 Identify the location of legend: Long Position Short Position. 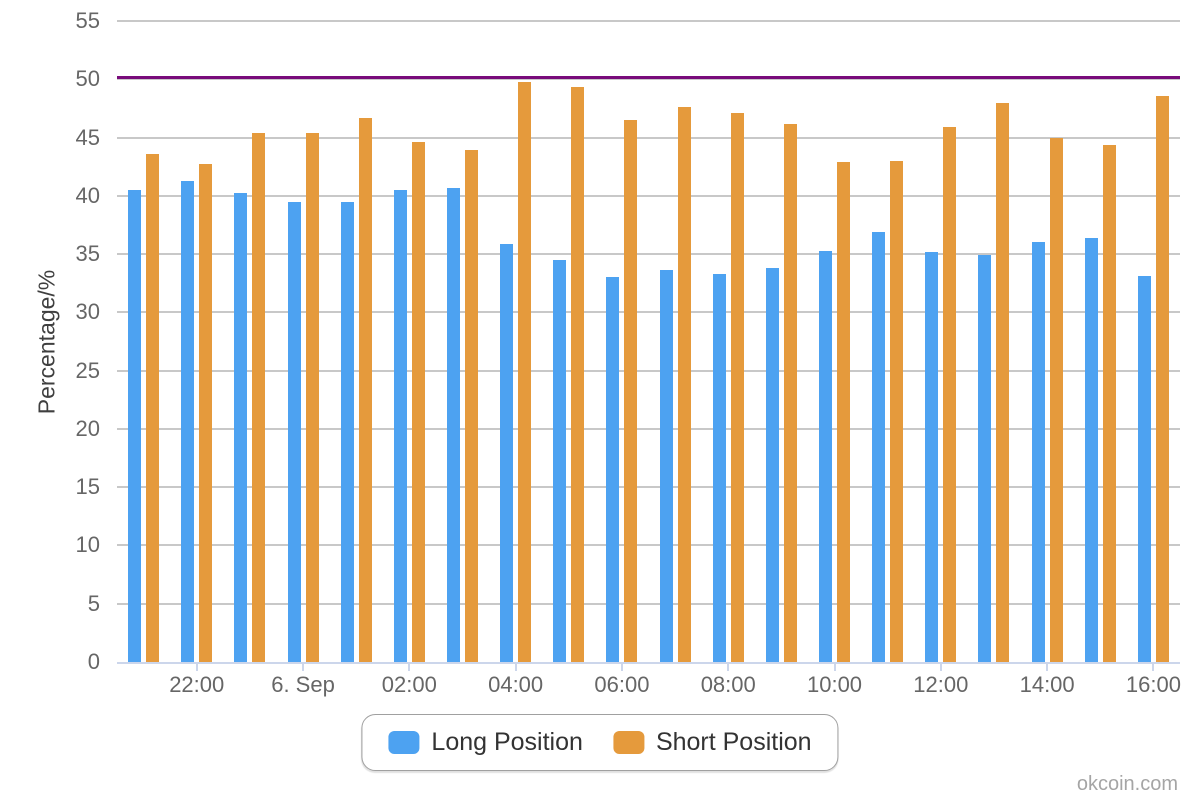
(600, 742).